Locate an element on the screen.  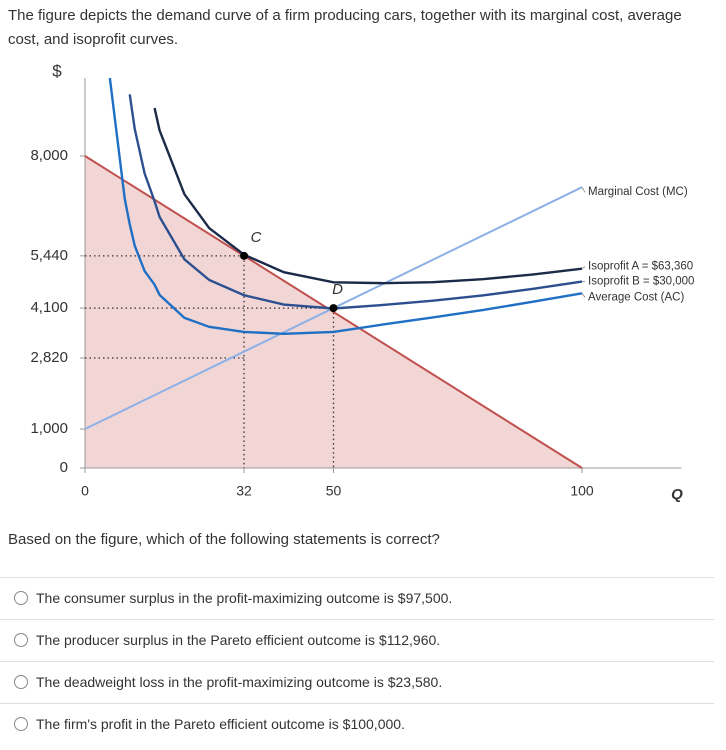
x-tick-label: 50 is located at coordinates (334, 491).